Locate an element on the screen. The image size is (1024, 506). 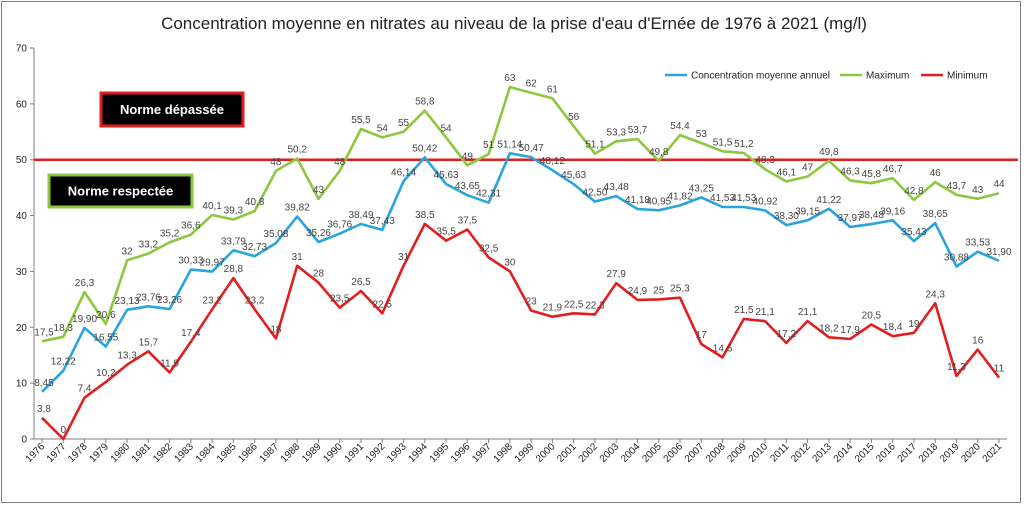
data-label-maximum: 35,2 is located at coordinates (170, 233).